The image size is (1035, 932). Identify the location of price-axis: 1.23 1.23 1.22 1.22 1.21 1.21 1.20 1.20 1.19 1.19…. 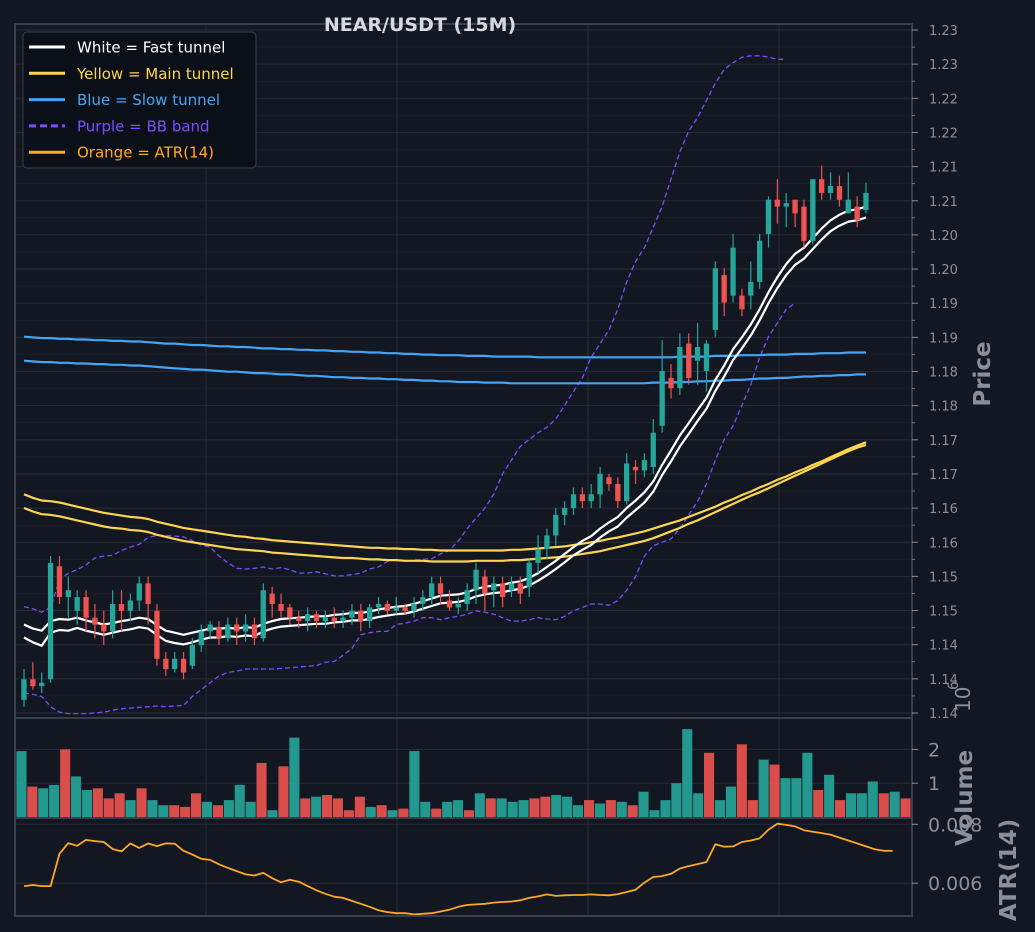
(935, 373).